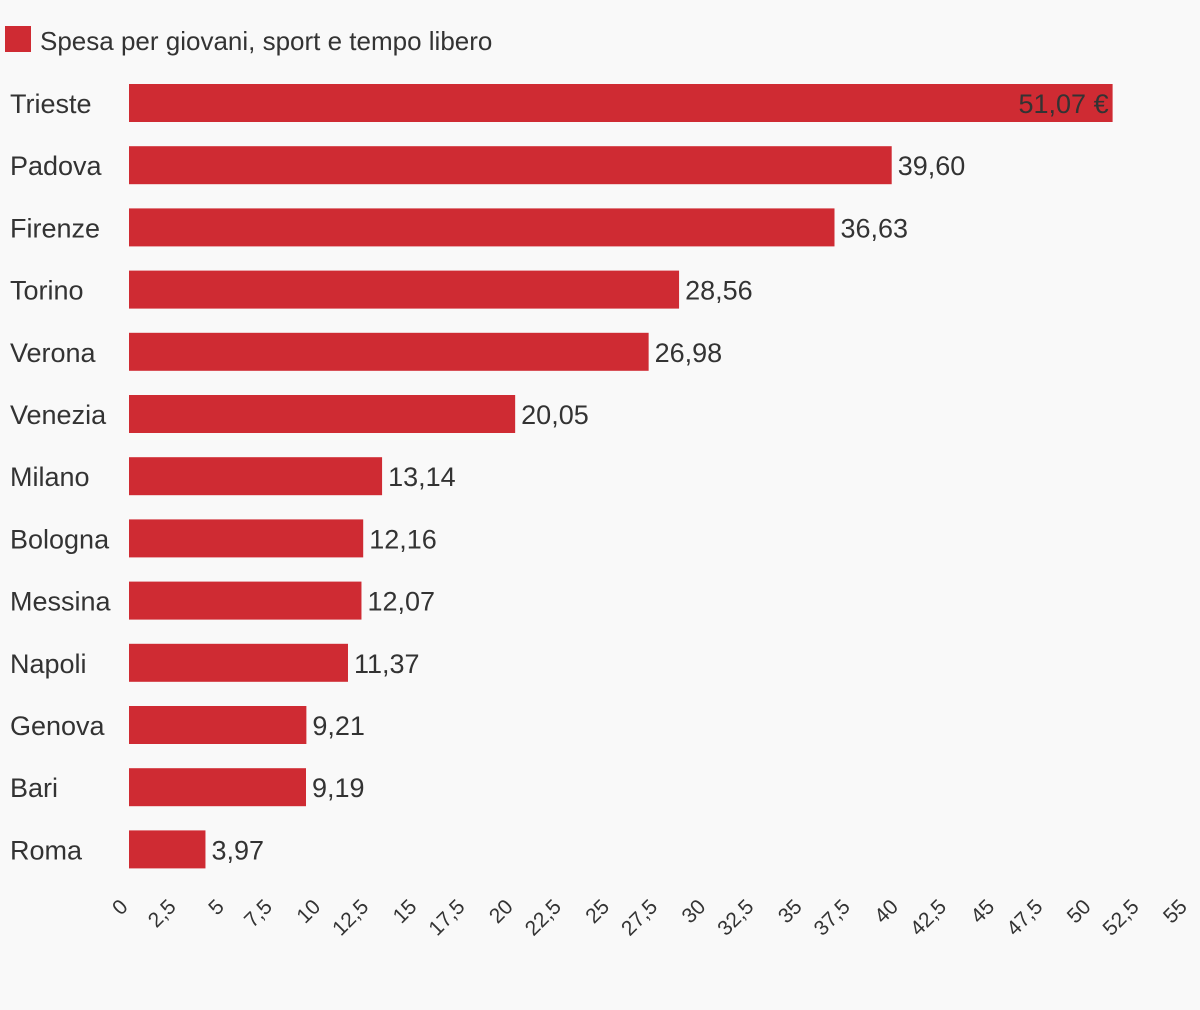  What do you see at coordinates (61, 602) in the screenshot?
I see `category-label: Messina` at bounding box center [61, 602].